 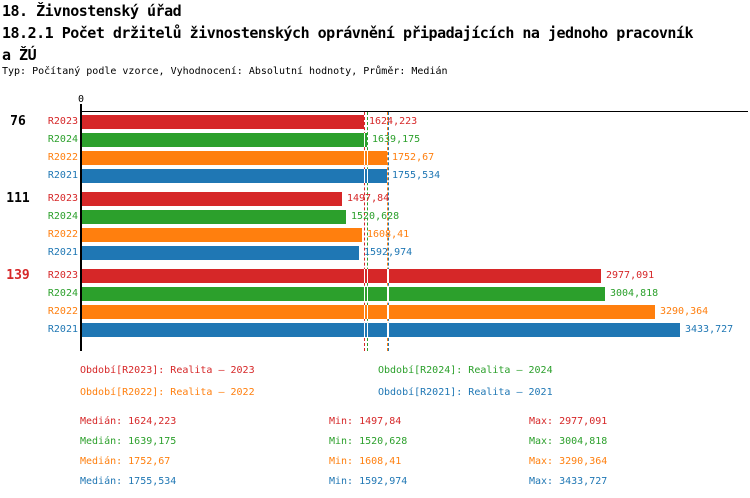 I want to click on legend-item-r2021: Období[R2021]: Realita – 2021, so click(x=465, y=392).